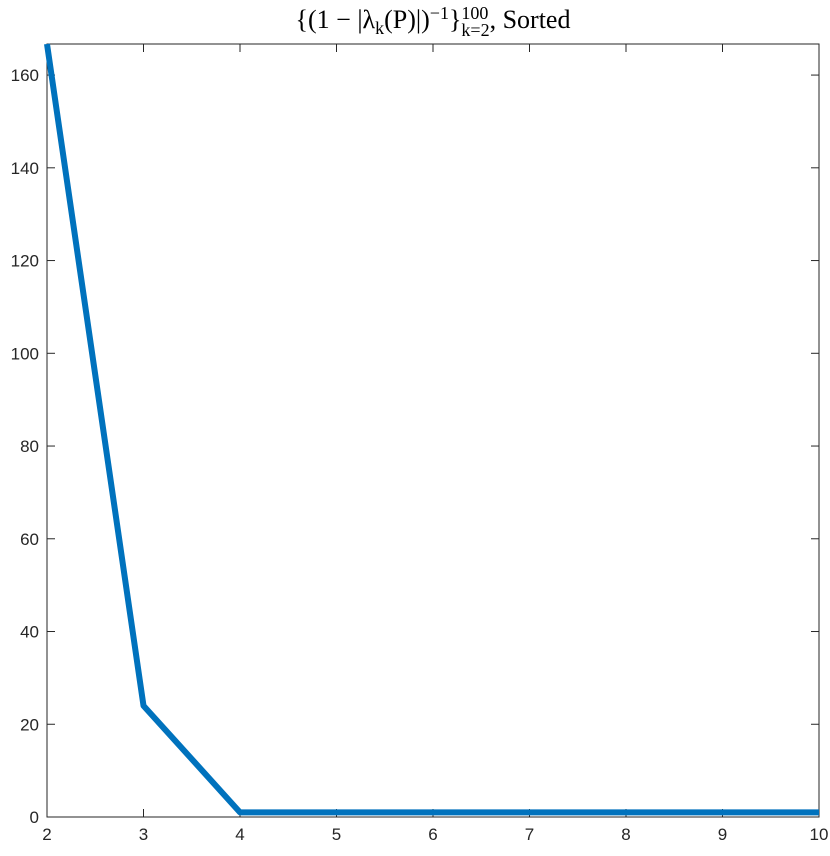  Describe the element at coordinates (25, 75) in the screenshot. I see `y-tick-label: 160` at that location.